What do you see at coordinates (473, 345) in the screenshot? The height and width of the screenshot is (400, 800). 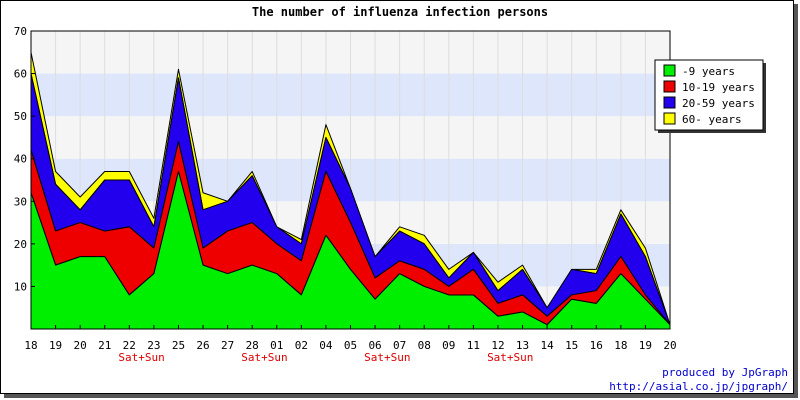 I see `x-tick-label: 11` at bounding box center [473, 345].